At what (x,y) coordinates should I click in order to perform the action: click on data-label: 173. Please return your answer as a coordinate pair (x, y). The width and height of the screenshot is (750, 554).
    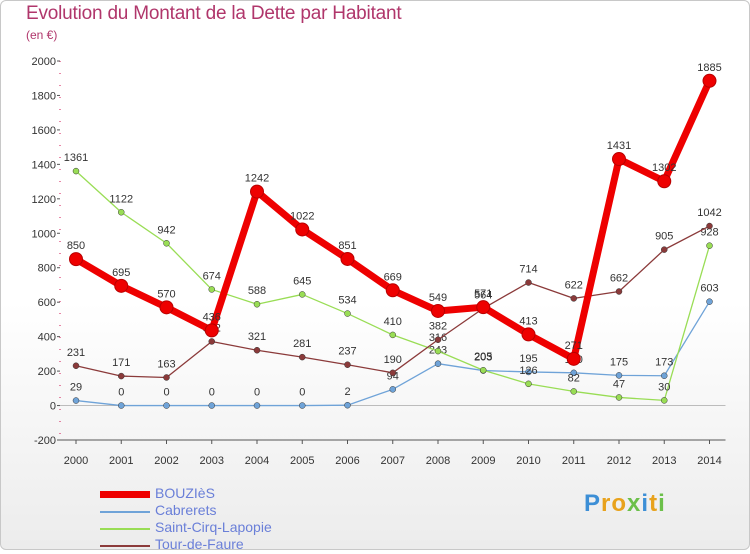
    Looking at the image, I should click on (664, 363).